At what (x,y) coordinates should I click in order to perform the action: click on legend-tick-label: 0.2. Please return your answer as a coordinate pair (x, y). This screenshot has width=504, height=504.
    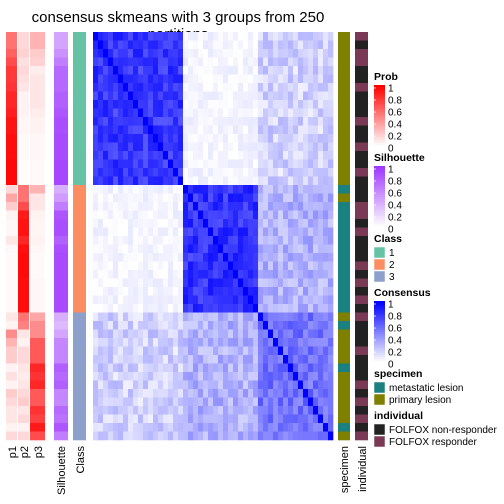
    Looking at the image, I should click on (395, 137).